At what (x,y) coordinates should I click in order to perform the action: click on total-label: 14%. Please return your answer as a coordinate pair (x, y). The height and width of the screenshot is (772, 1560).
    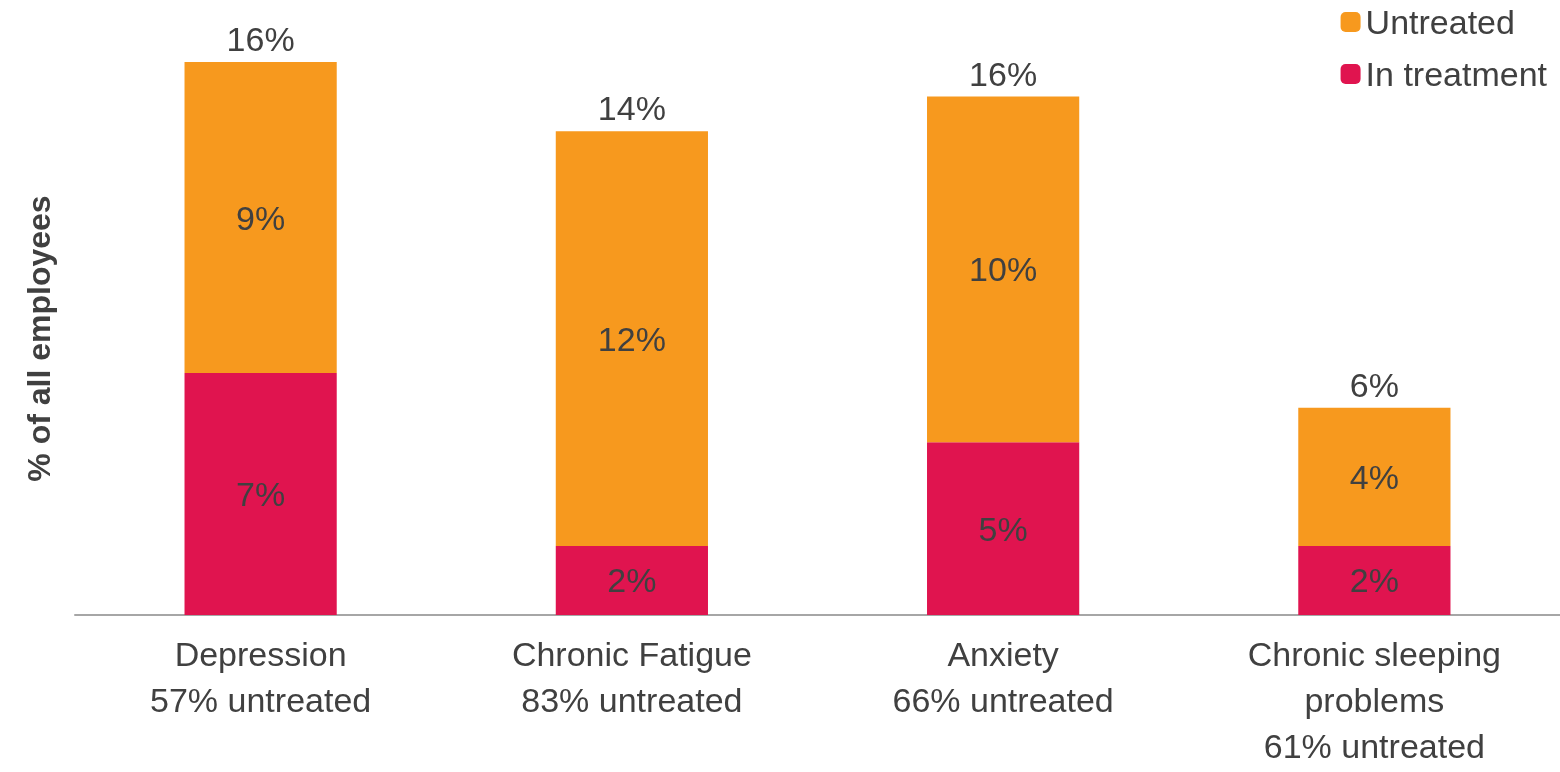
    Looking at the image, I should click on (631, 108).